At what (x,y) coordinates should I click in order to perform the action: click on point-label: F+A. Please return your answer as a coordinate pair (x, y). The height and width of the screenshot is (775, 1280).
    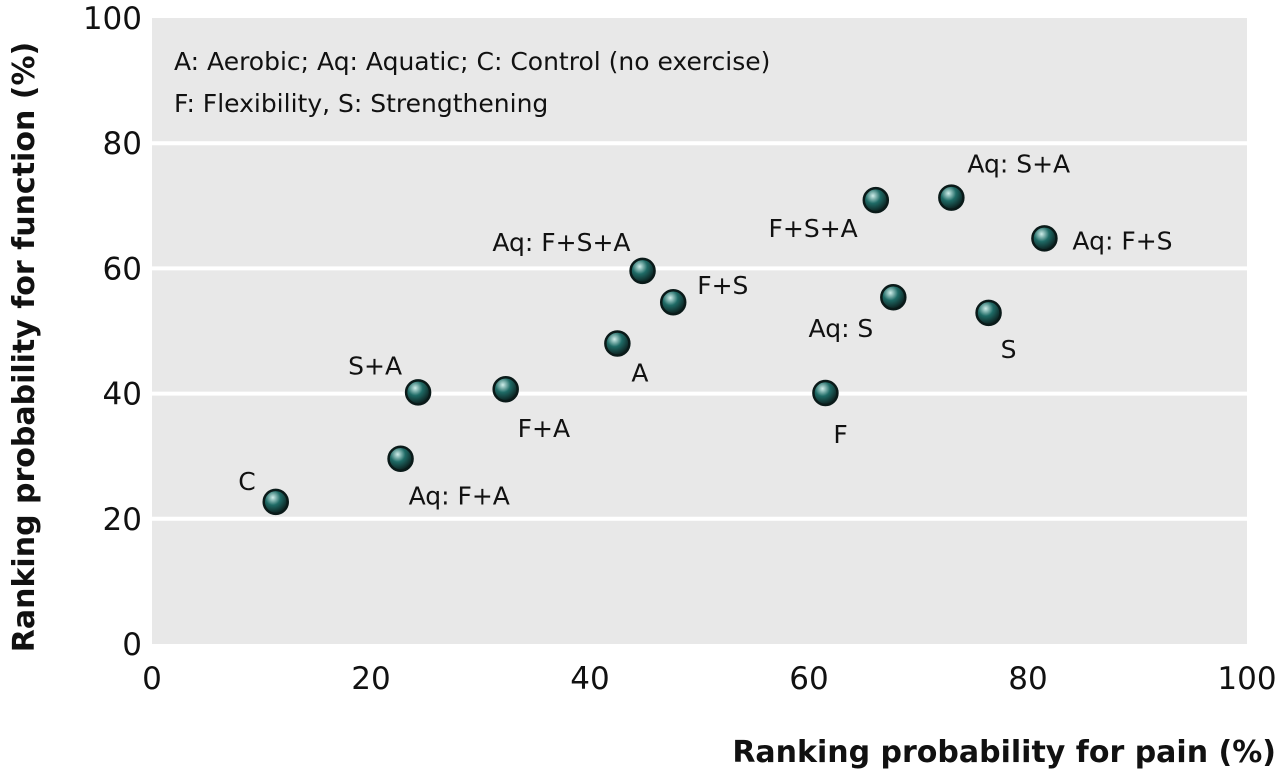
    Looking at the image, I should click on (544, 428).